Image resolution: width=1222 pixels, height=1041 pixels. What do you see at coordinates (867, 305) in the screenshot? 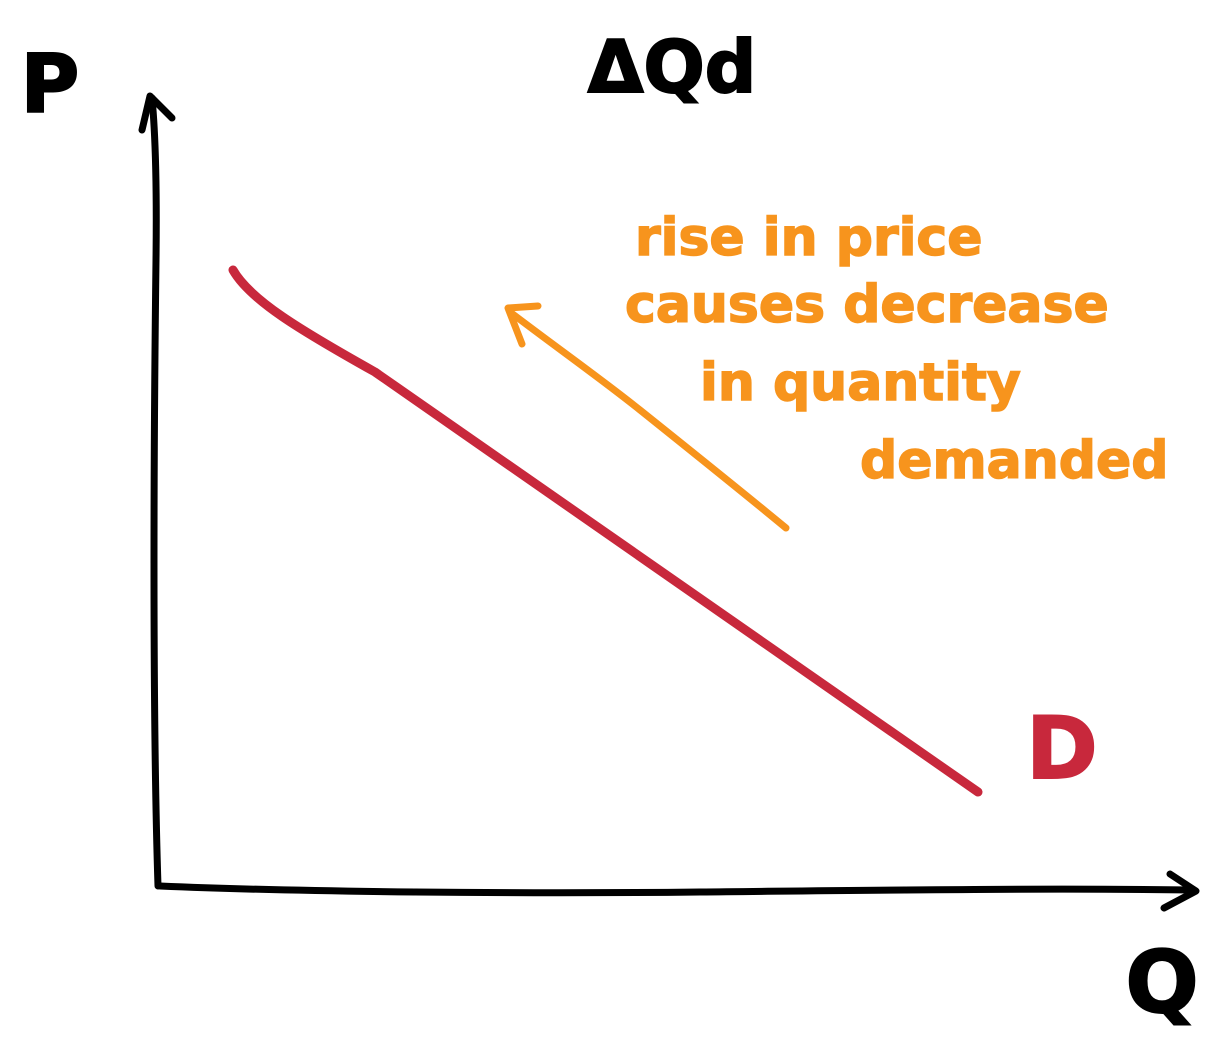
I see `annotation-line-2: causes decrease` at bounding box center [867, 305].